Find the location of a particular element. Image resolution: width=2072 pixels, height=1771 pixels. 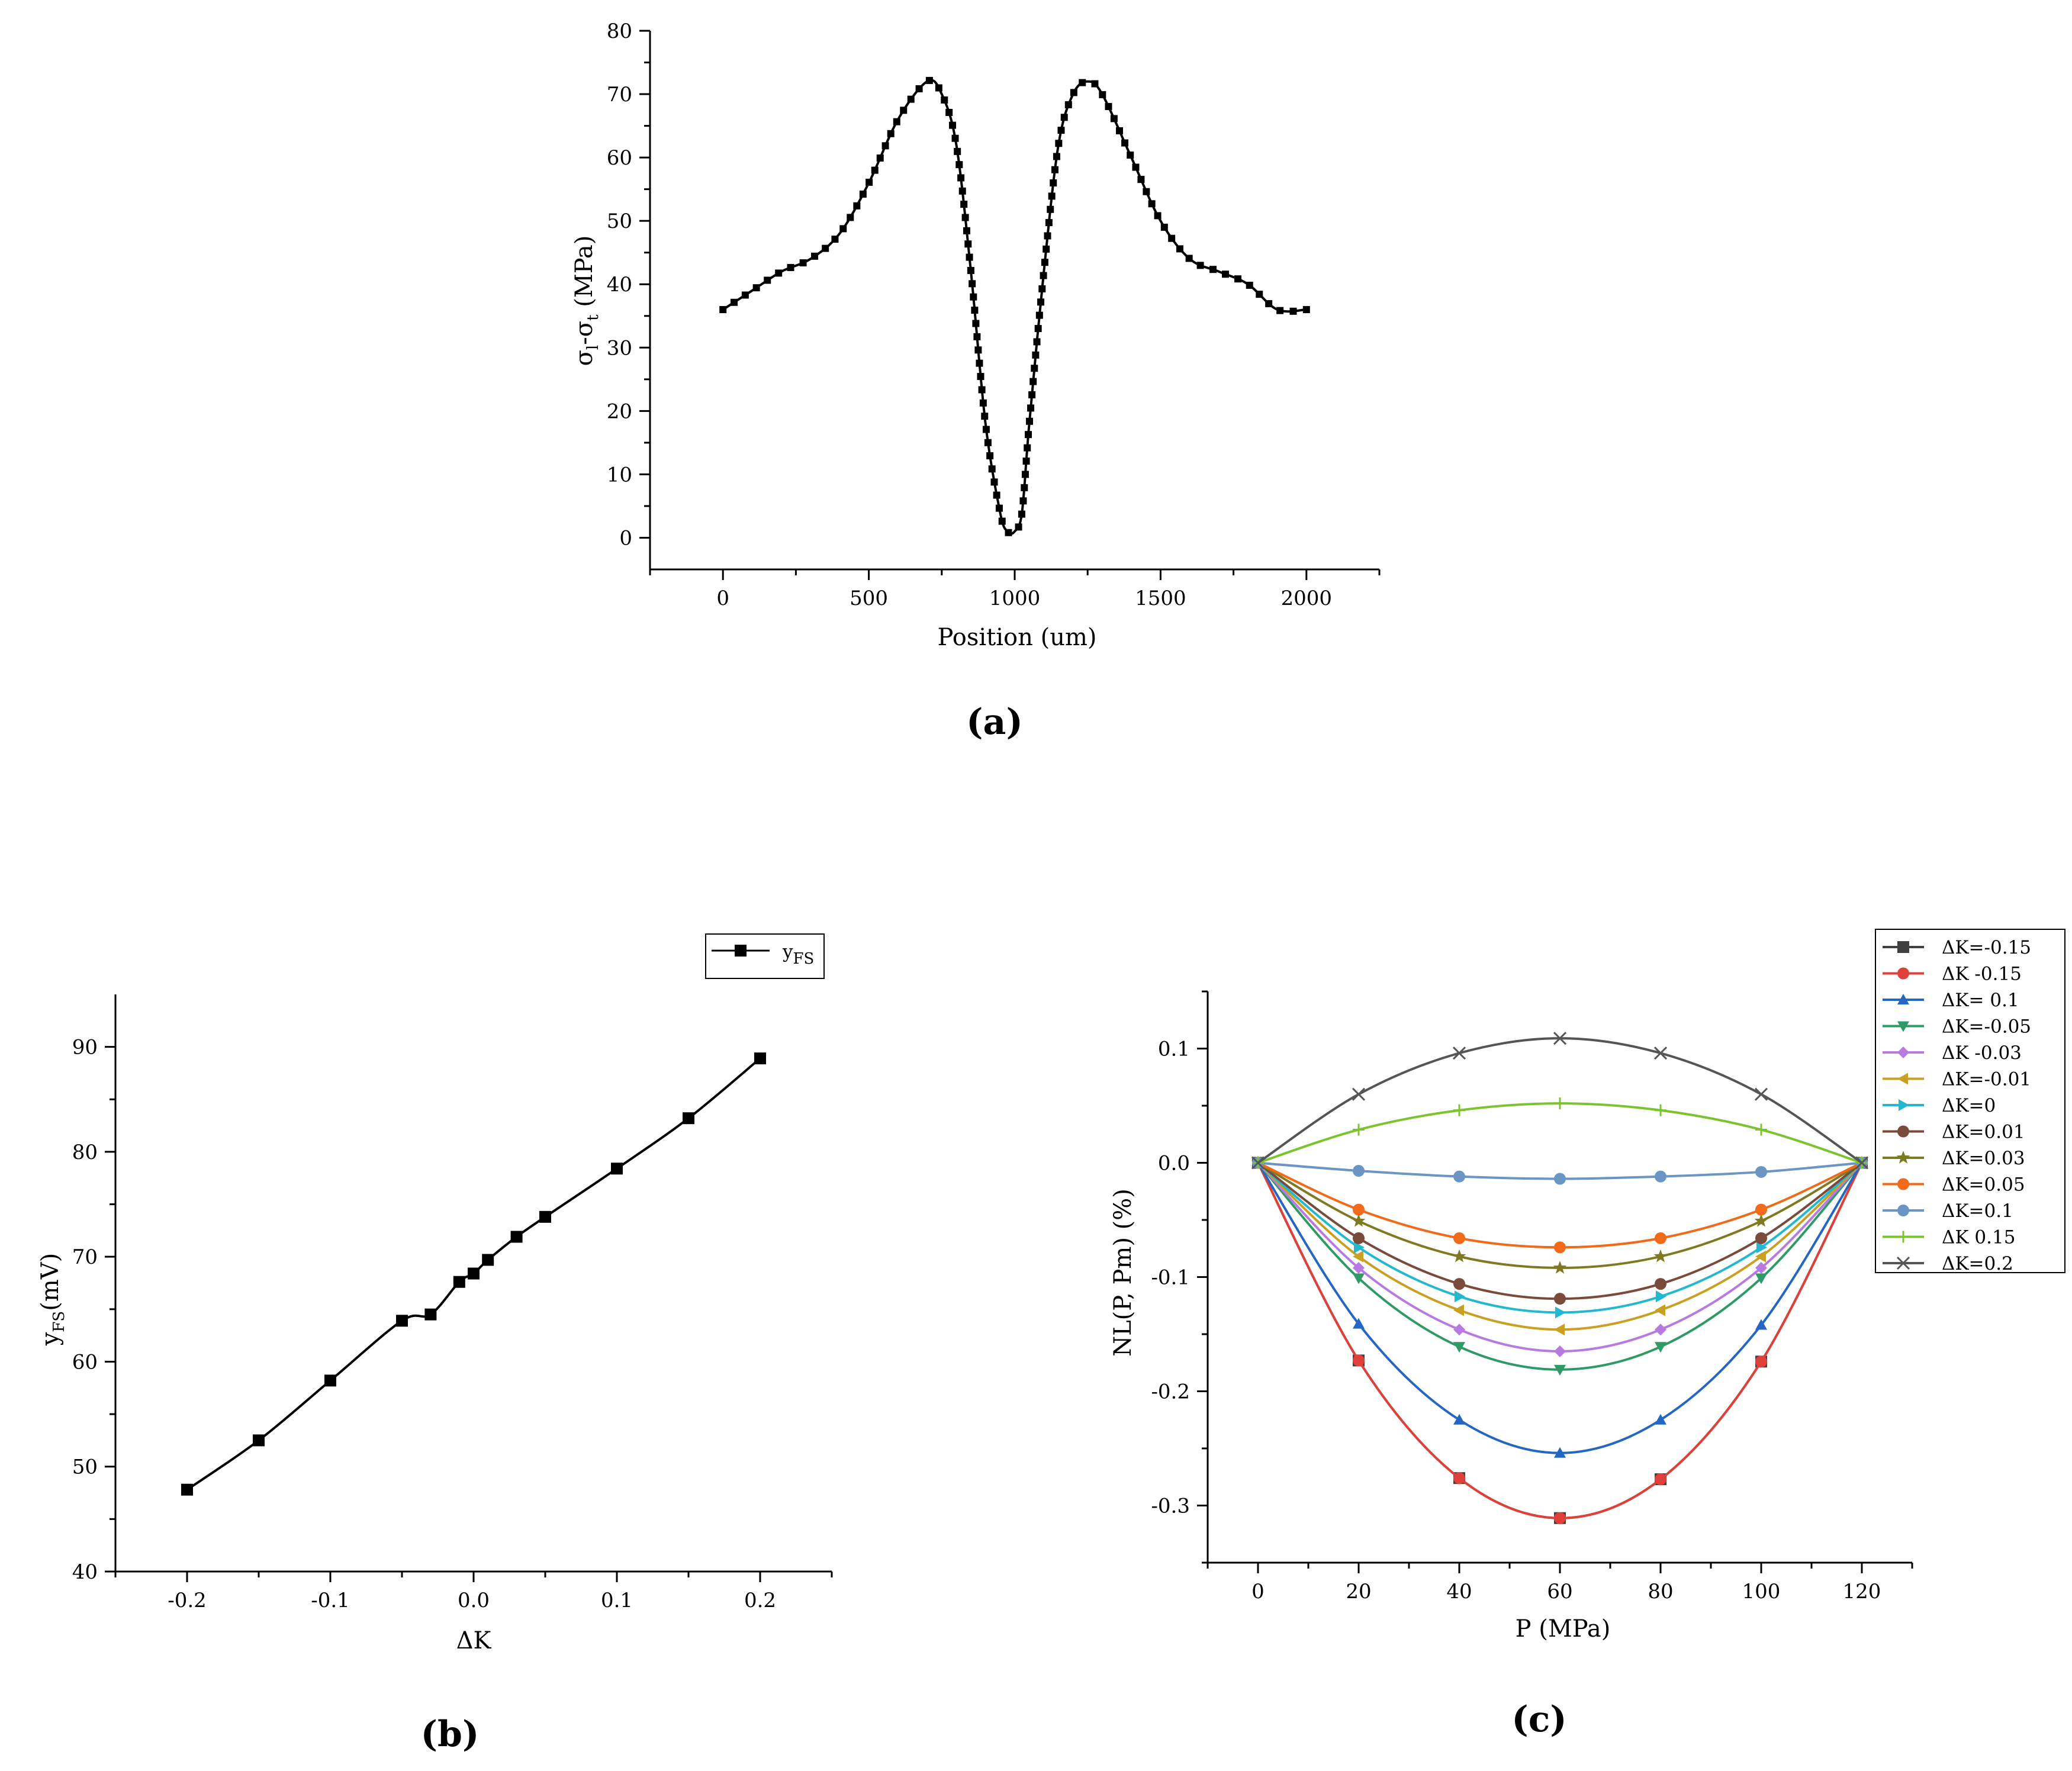

chart-b-y-tick-label: 90 is located at coordinates (85, 1048).